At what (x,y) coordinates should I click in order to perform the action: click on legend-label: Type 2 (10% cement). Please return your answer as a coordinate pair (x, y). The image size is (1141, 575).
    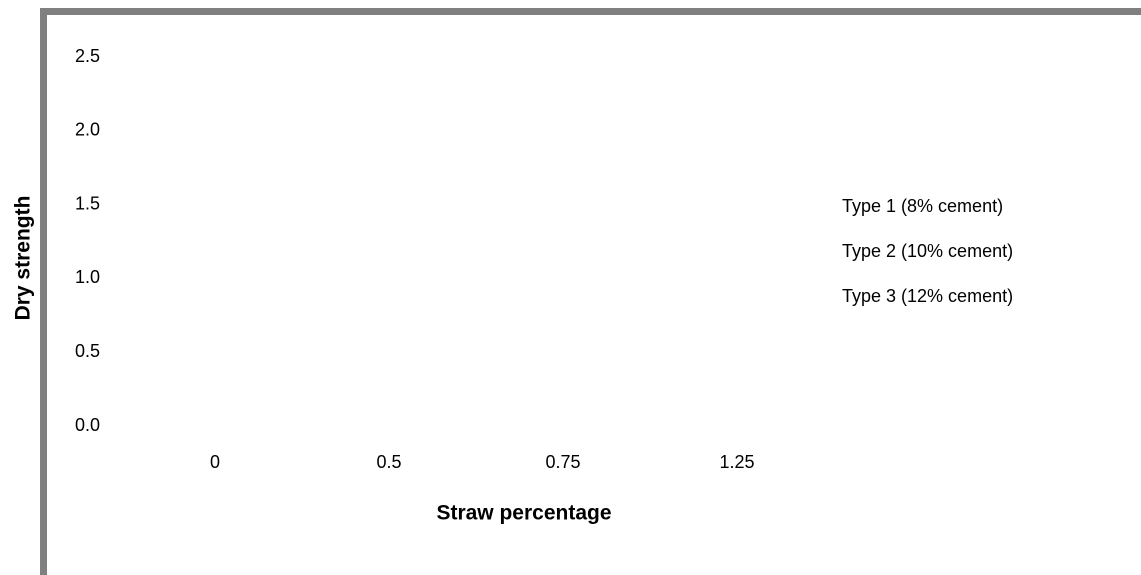
    Looking at the image, I should click on (927, 251).